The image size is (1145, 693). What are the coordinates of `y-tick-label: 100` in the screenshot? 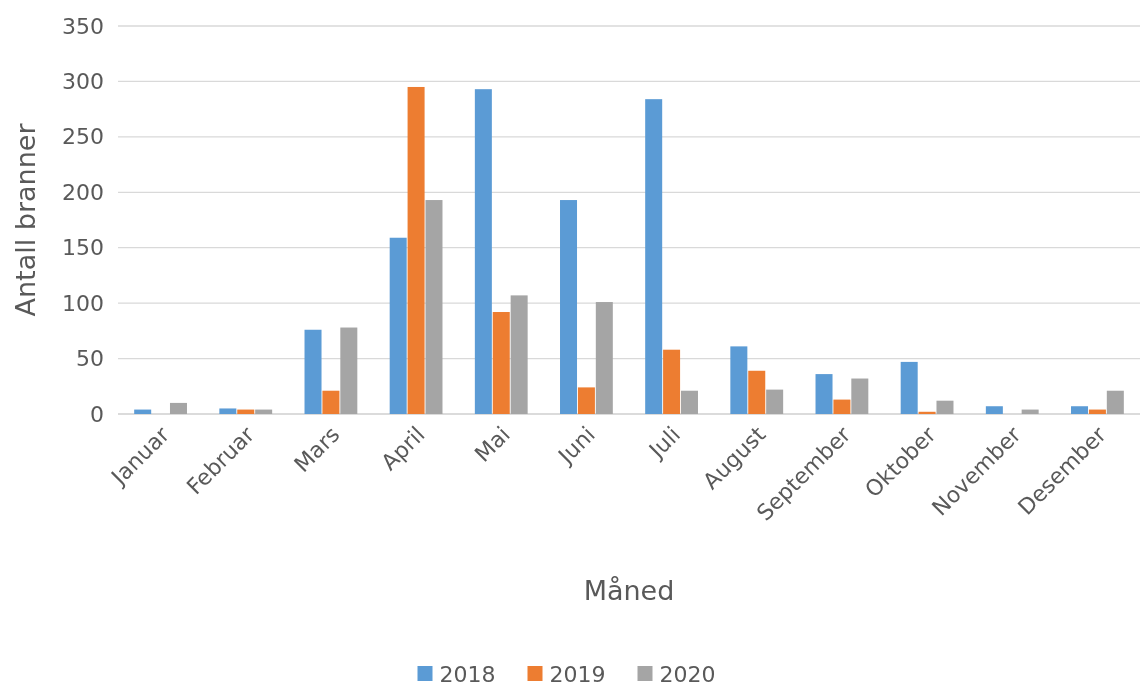 It's located at (83, 303).